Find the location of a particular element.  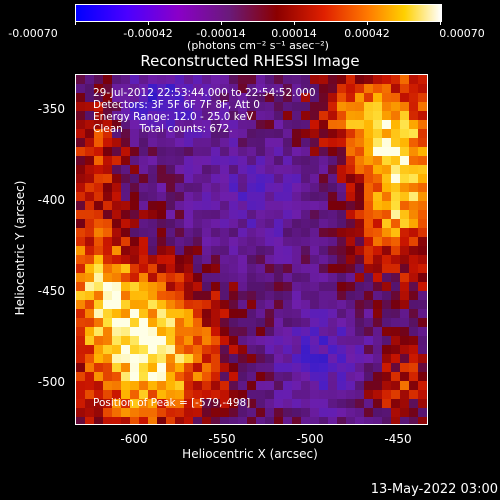

footer-date: 13-May-2022 03:00 is located at coordinates (434, 489).